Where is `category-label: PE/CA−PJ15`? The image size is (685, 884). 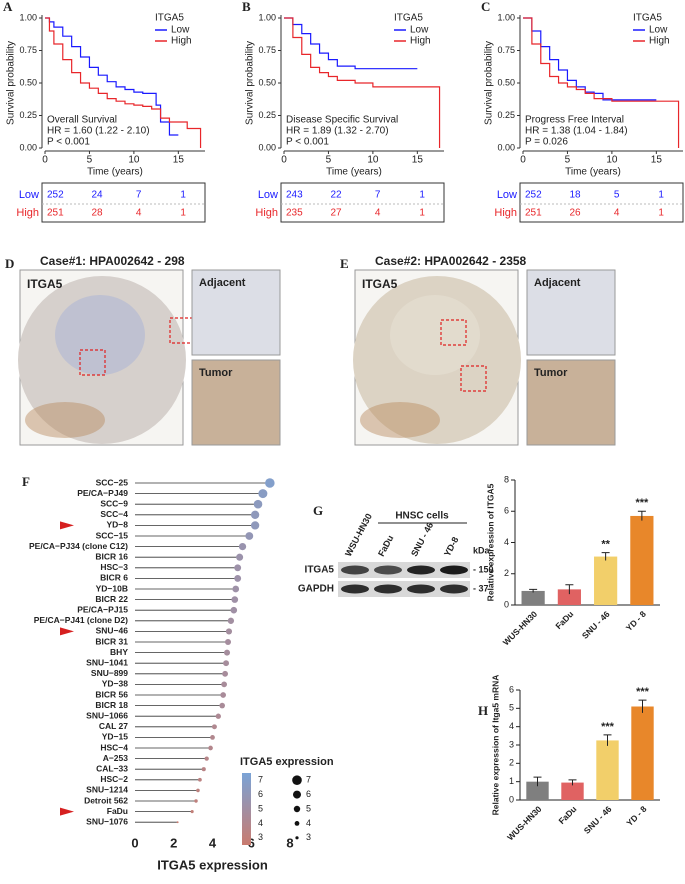 category-label: PE/CA−PJ15 is located at coordinates (102, 609).